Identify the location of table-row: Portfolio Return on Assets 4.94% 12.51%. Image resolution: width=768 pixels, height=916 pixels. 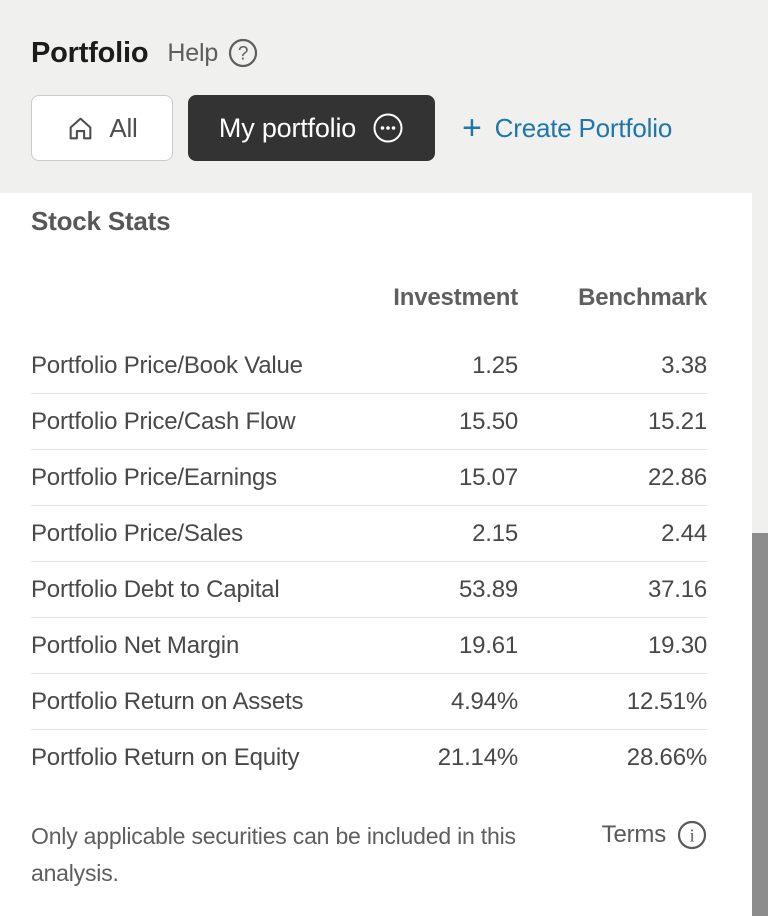
(369, 702).